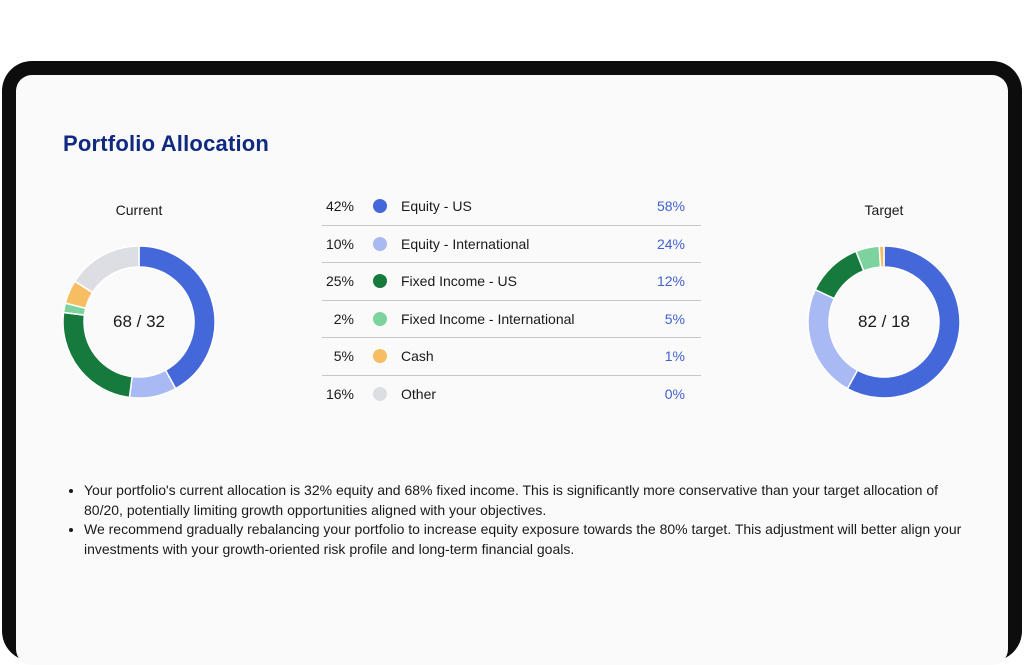 The width and height of the screenshot is (1024, 665). I want to click on legend-row-fixed-income-international: 2% Fixed Income - International 5%, so click(511, 319).